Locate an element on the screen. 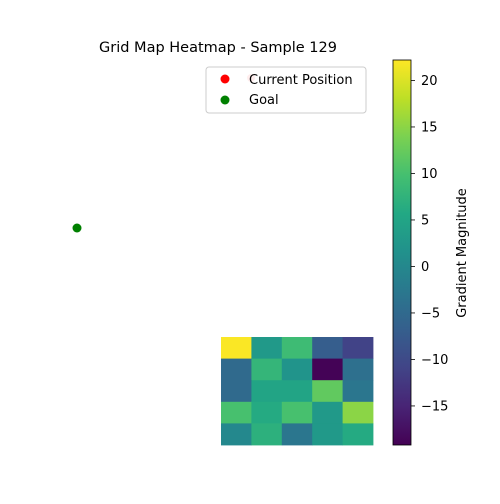  legend-goal-swatch is located at coordinates (225, 100).